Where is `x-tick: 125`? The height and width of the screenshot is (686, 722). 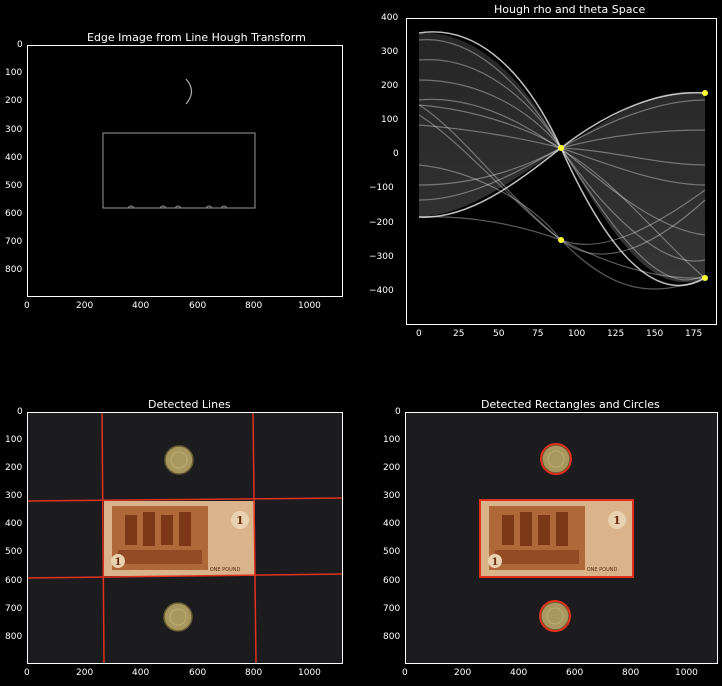
x-tick: 125 is located at coordinates (616, 334).